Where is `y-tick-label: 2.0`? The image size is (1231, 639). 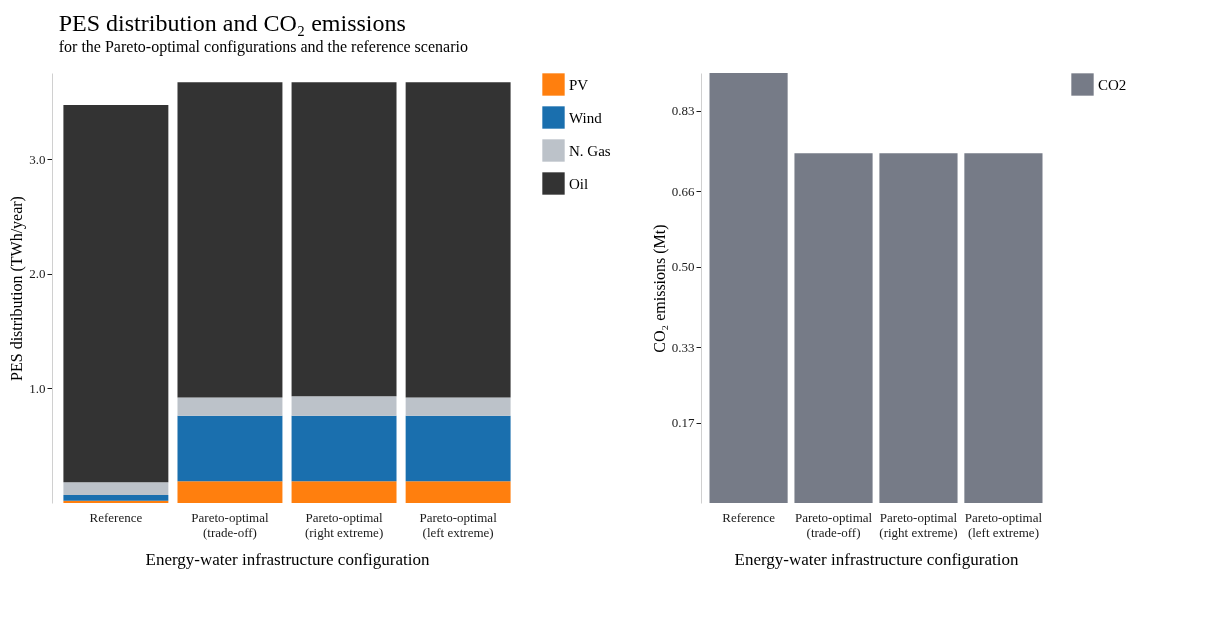 y-tick-label: 2.0 is located at coordinates (37, 274).